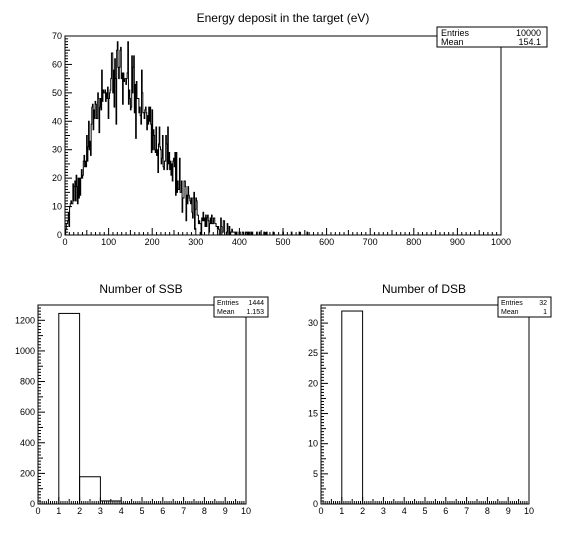  I want to click on energy-stats-frame, so click(492, 37).